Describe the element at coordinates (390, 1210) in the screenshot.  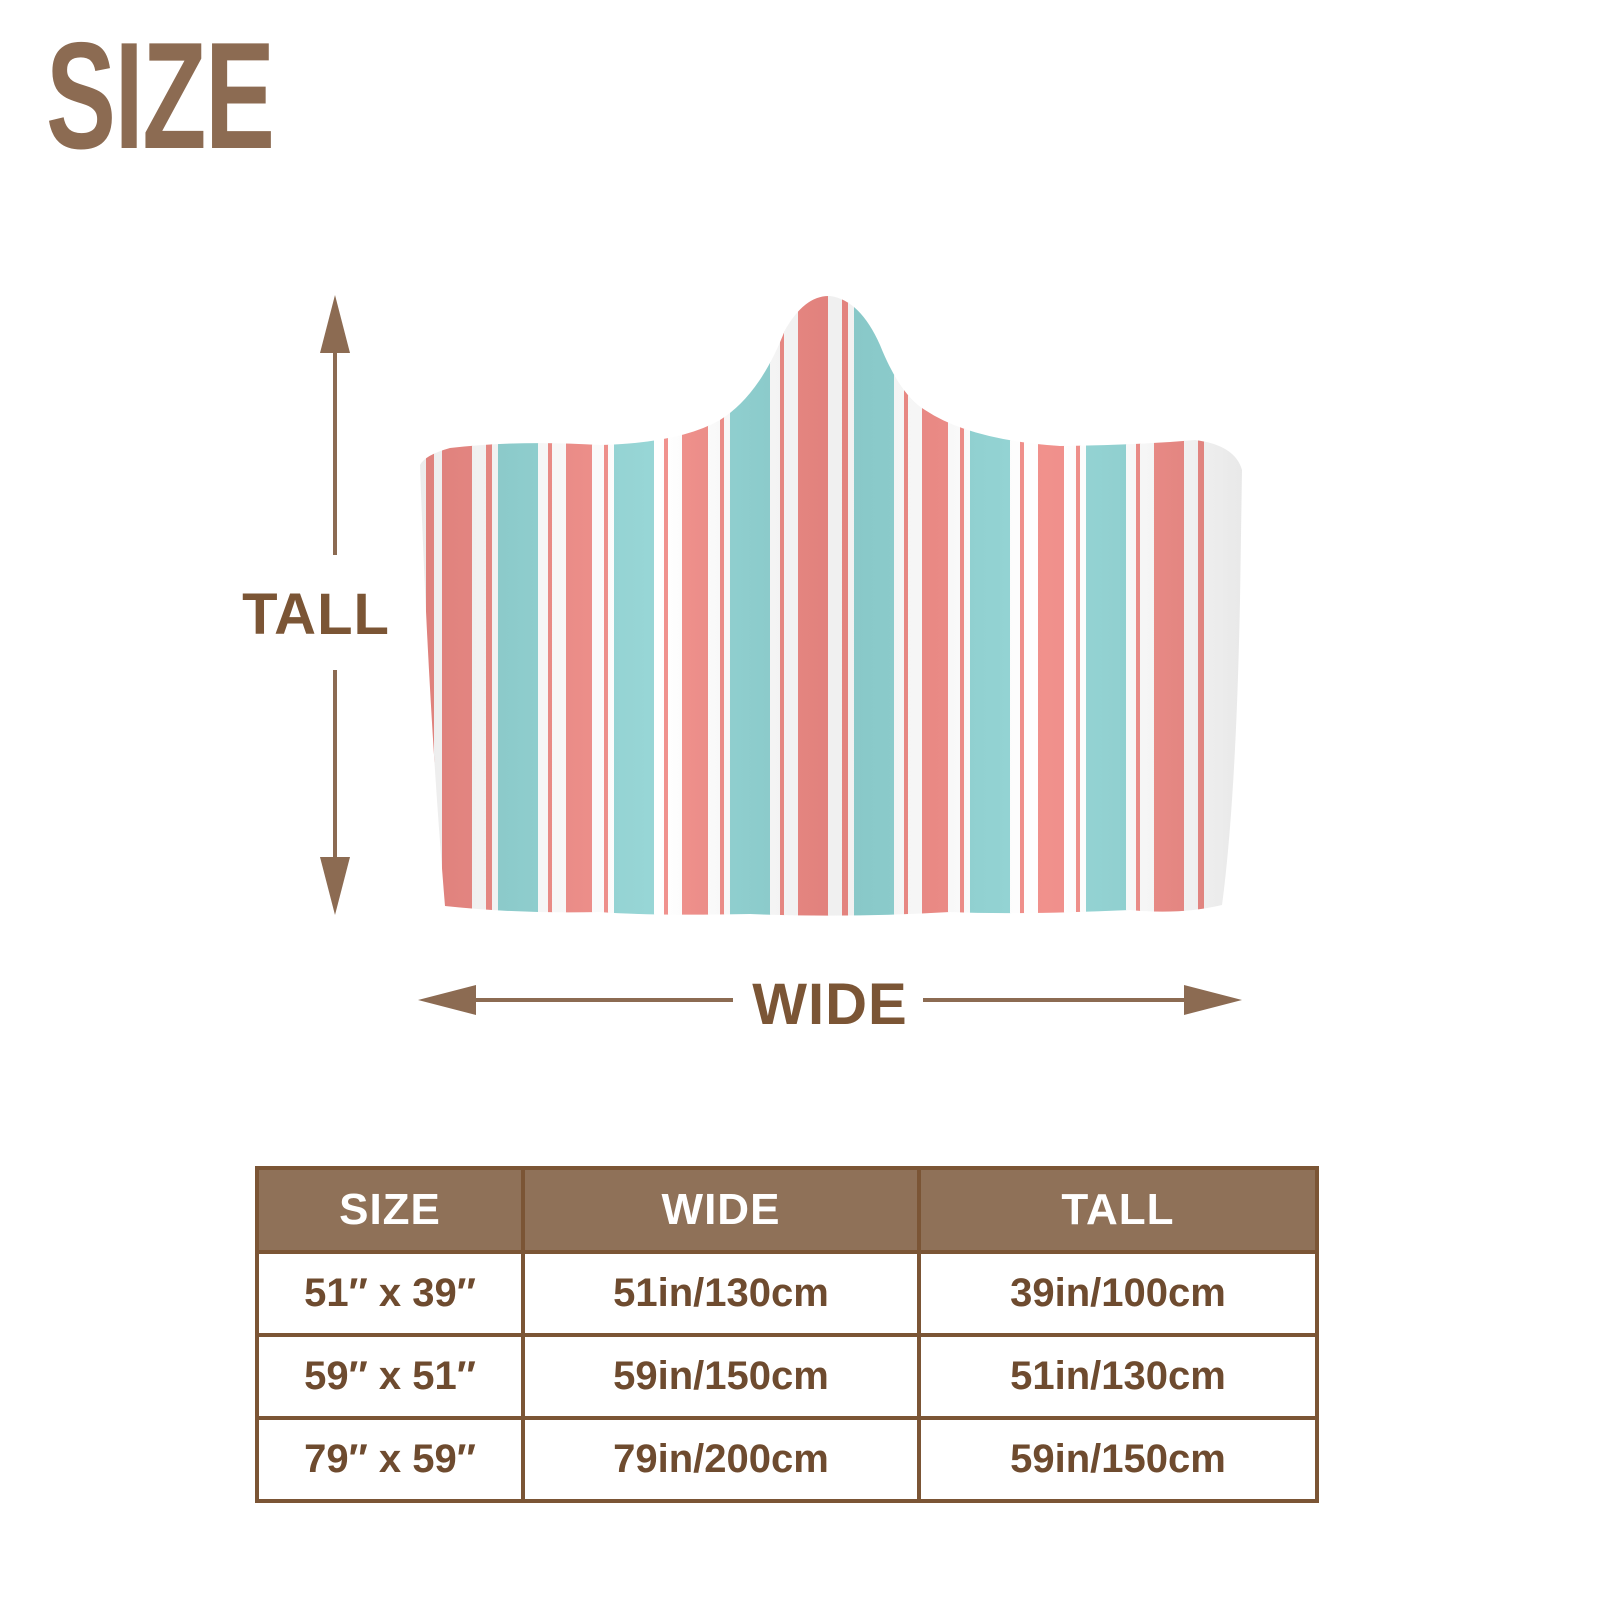
I see `header-size: SIZE` at that location.